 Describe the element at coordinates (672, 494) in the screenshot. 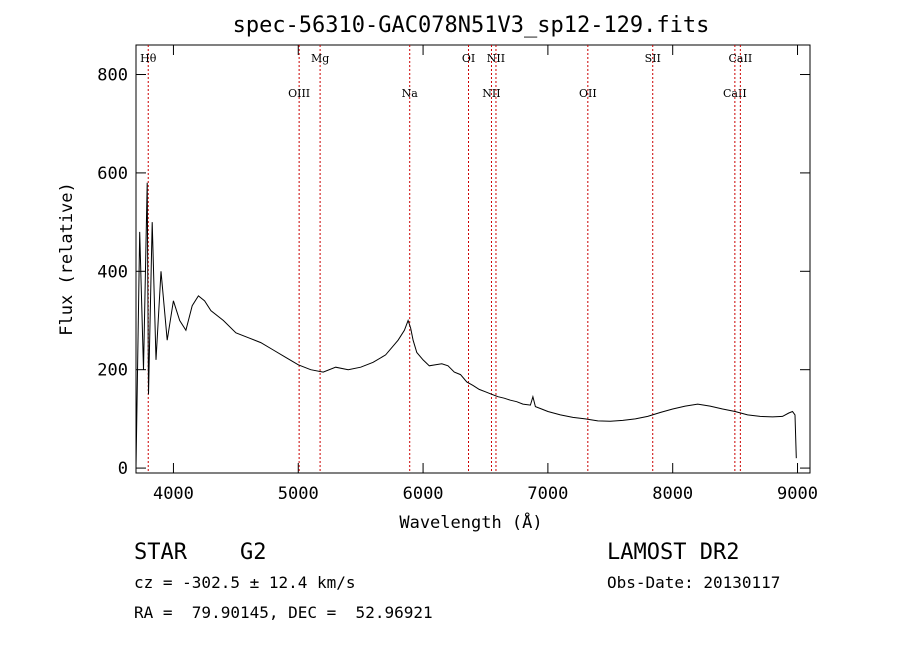

I see `x-tick-label: 8000` at that location.